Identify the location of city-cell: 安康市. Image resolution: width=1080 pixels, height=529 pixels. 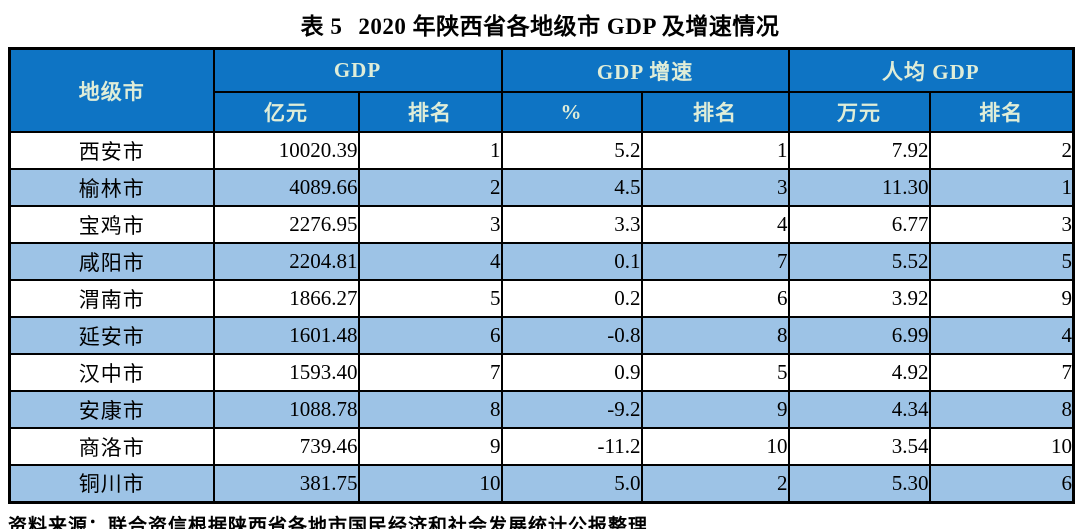
(111, 409).